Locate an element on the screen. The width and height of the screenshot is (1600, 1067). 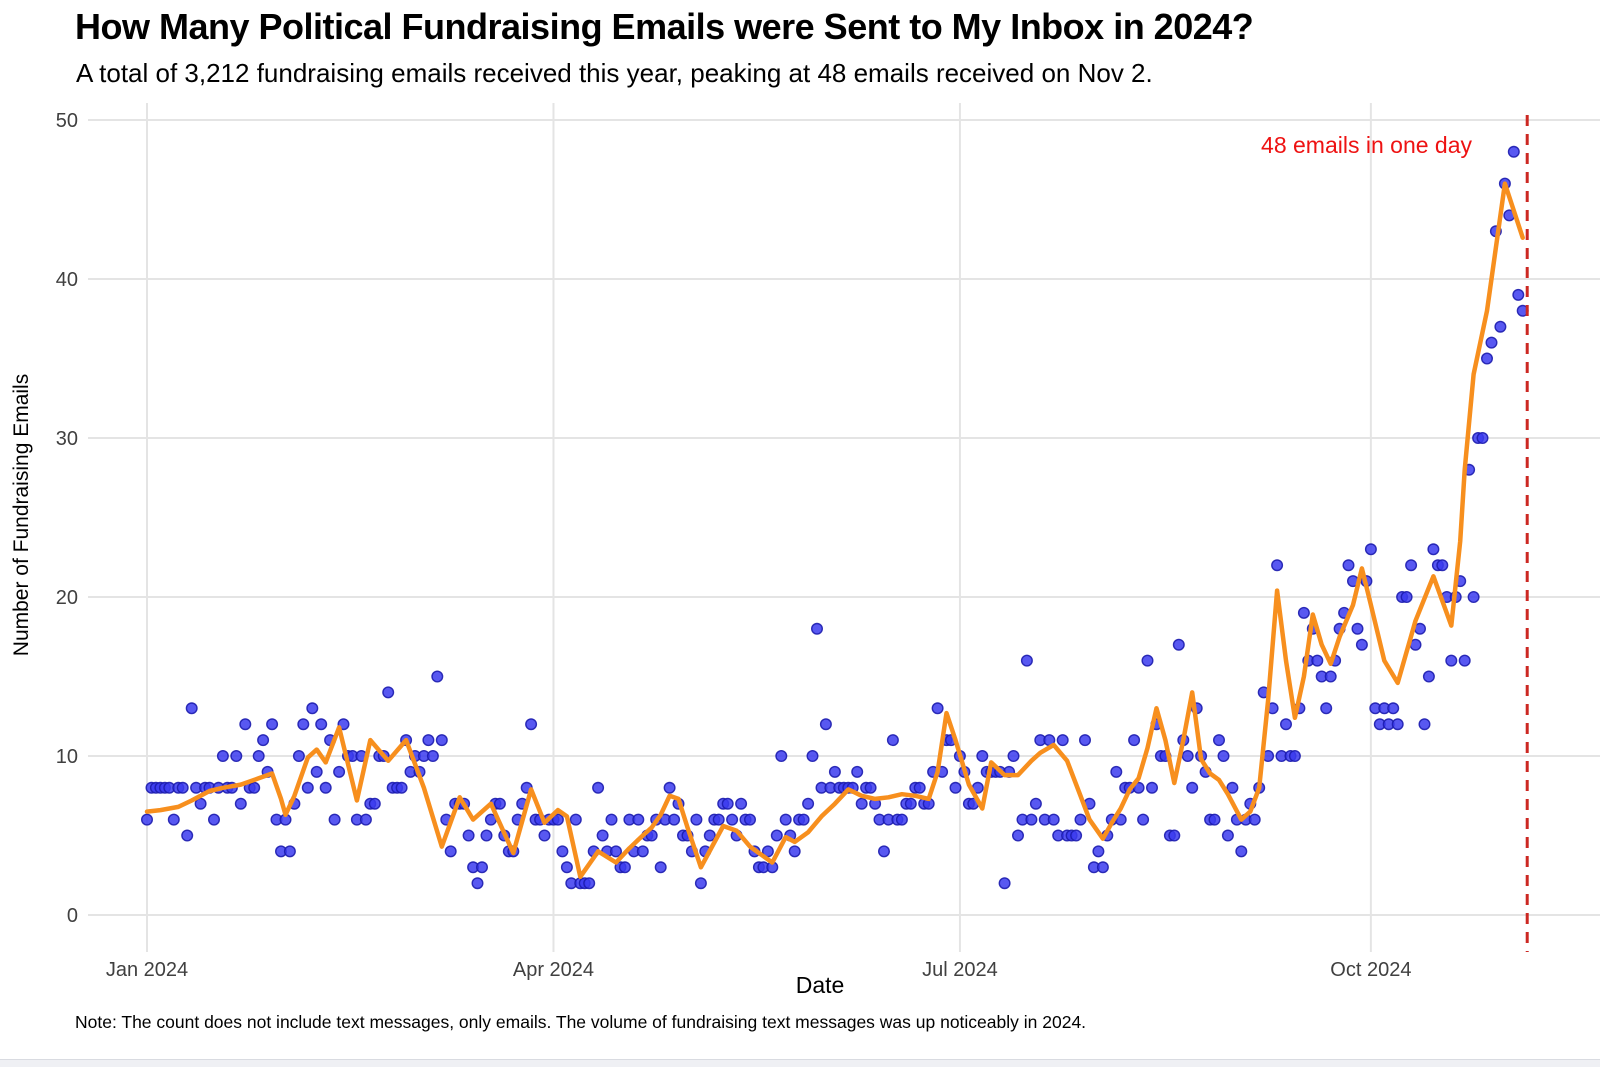
y-tick-label: 0 is located at coordinates (72, 916).